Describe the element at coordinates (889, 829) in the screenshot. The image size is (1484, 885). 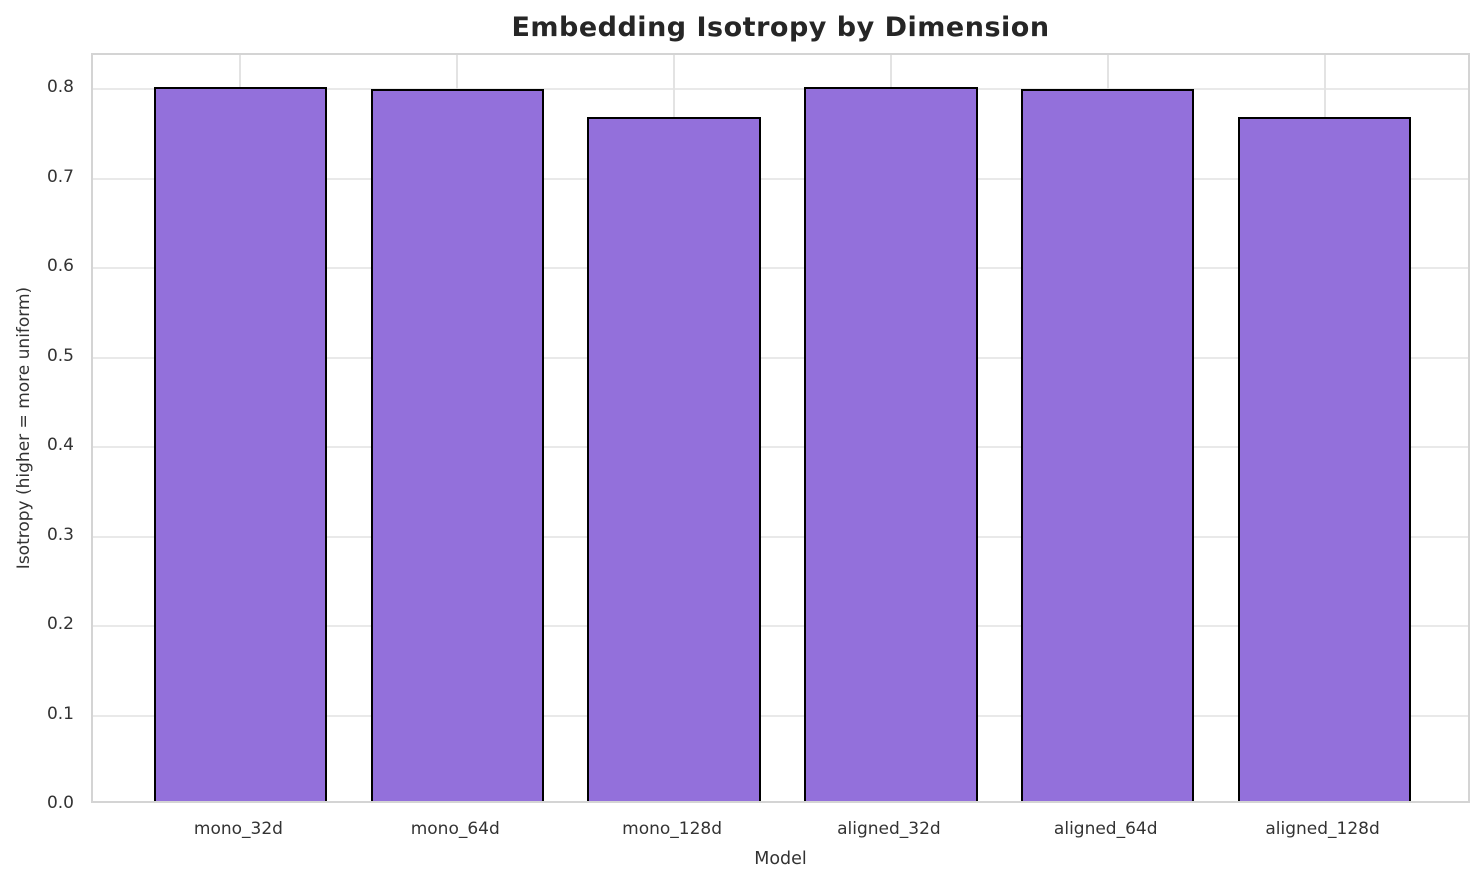
I see `x-tick-label: aligned_32d` at that location.